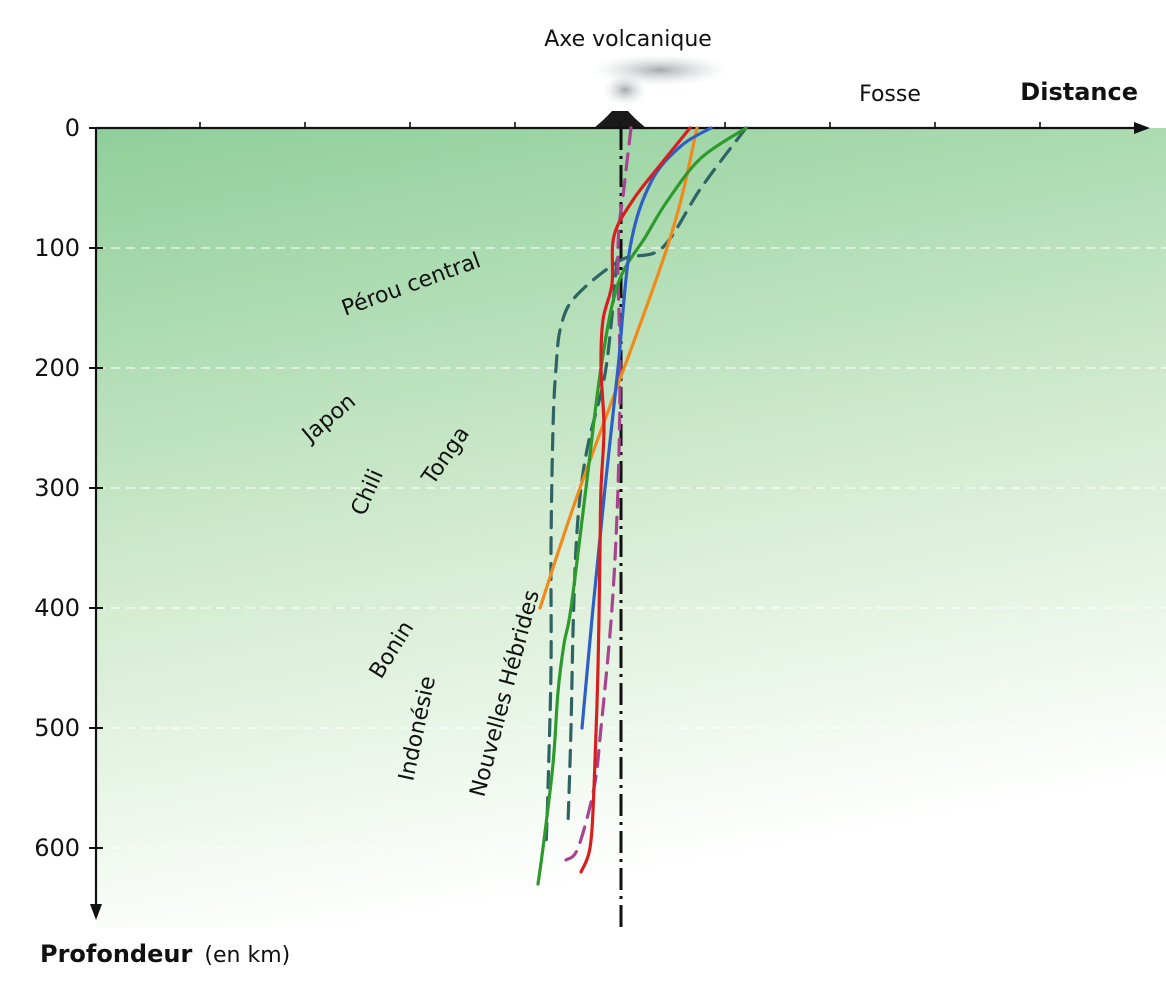 This screenshot has height=981, width=1166. What do you see at coordinates (57, 608) in the screenshot?
I see `y-tick-label: 400` at bounding box center [57, 608].